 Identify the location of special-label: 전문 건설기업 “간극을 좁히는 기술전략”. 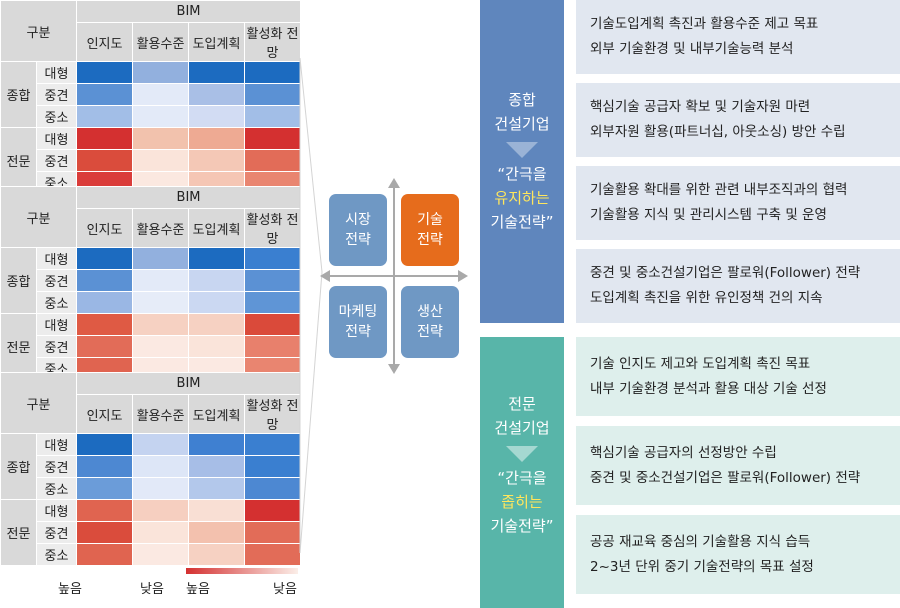
(522, 465).